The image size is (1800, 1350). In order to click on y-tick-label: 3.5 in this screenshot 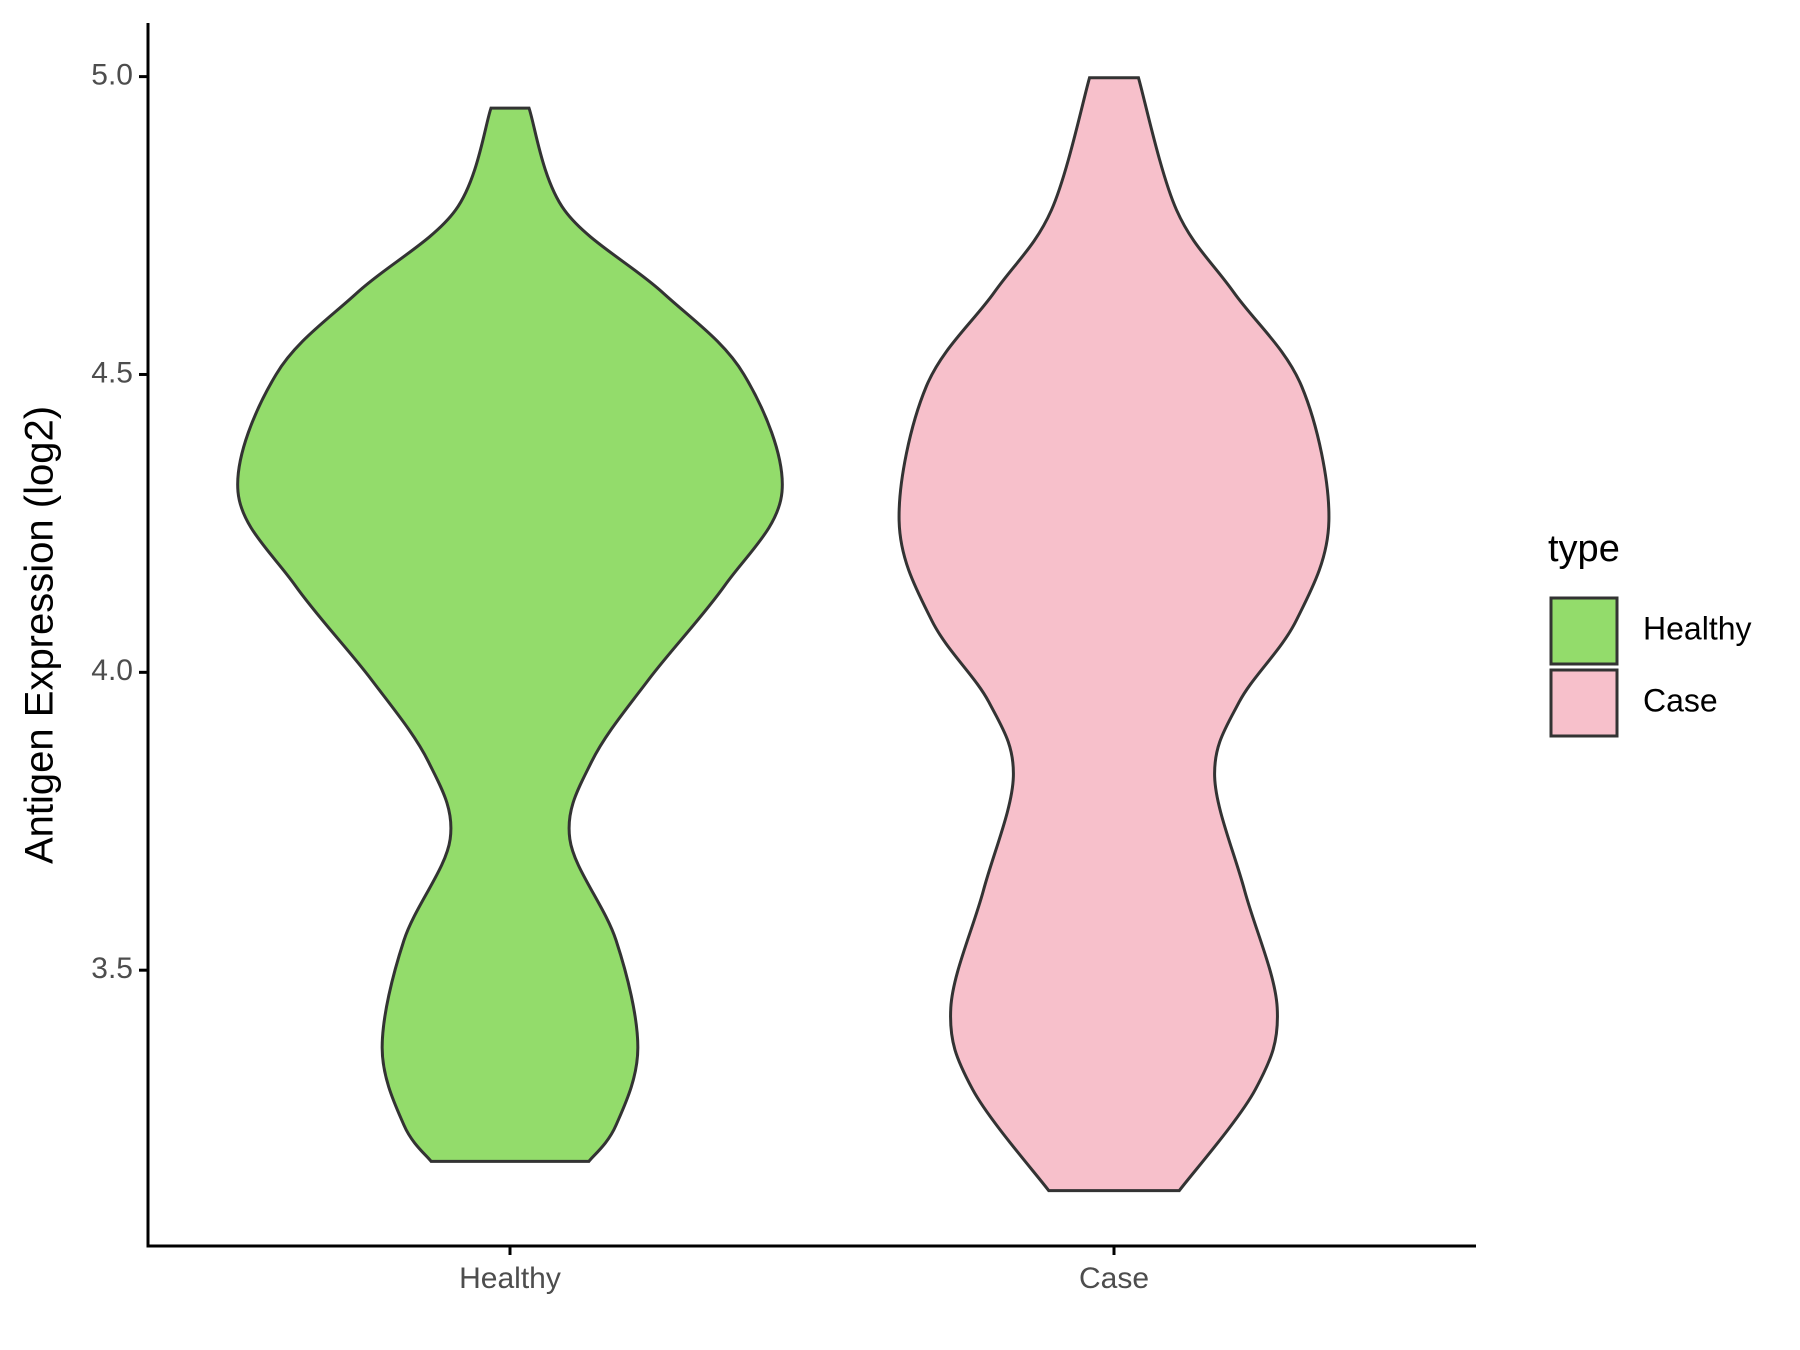, I will do `click(112, 968)`.